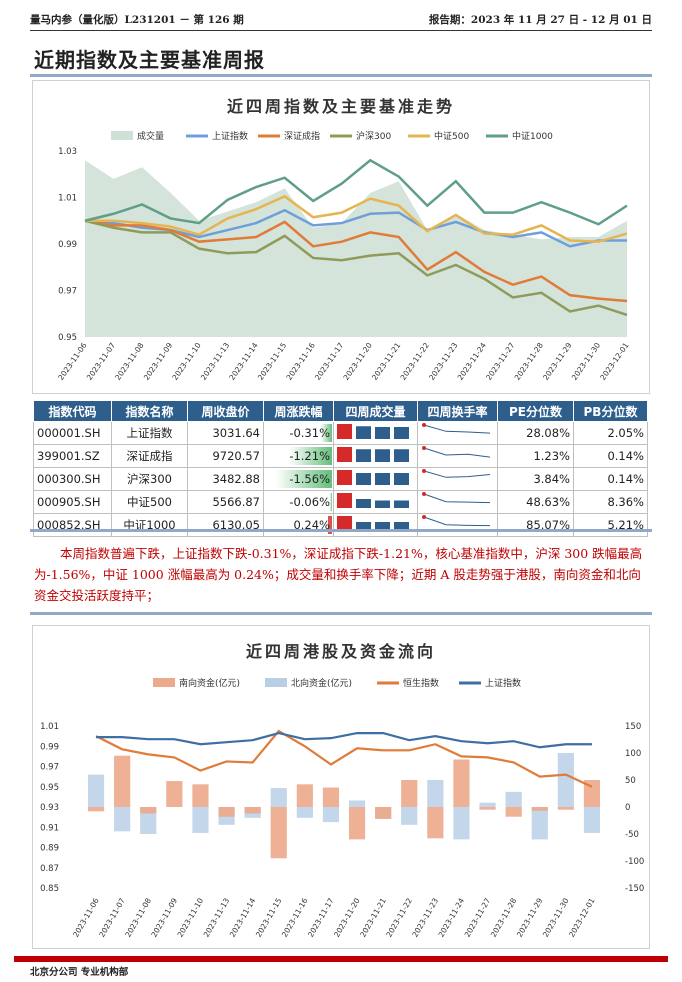 The height and width of the screenshot is (982, 682). Describe the element at coordinates (191, 917) in the screenshot. I see `x-tick-label: 2023-11-10` at that location.